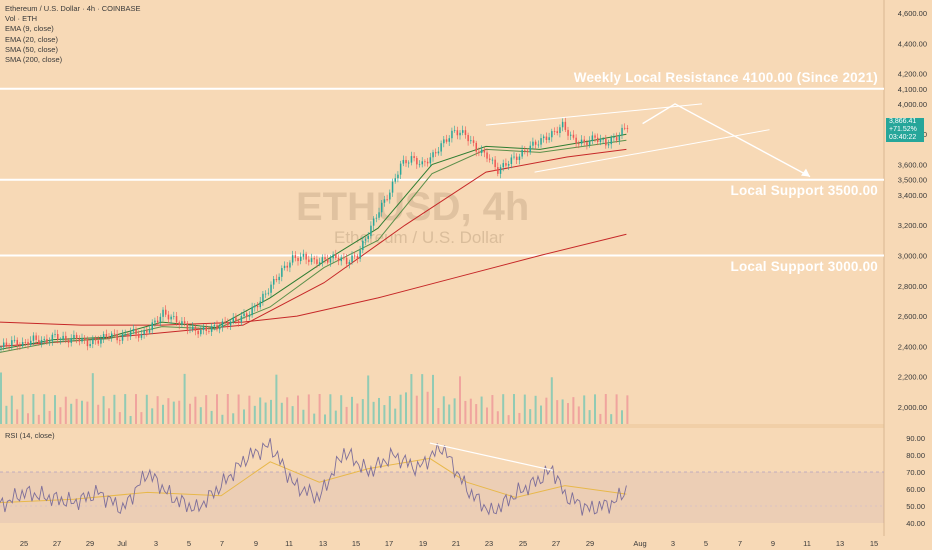 This screenshot has height=550, width=932. I want to click on time-tick-label: 27, so click(556, 543).